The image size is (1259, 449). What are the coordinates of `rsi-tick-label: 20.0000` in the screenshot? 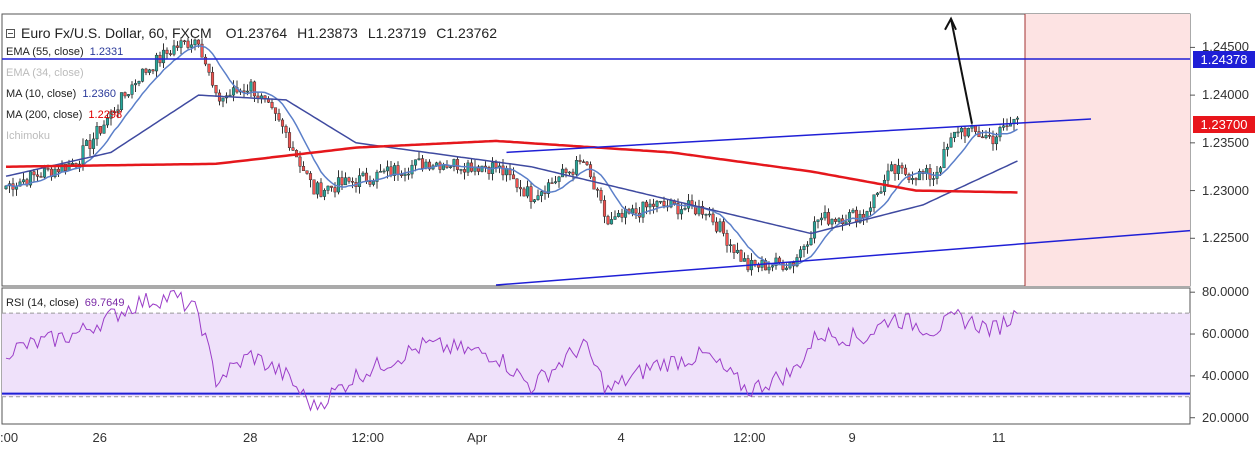 It's located at (1225, 417).